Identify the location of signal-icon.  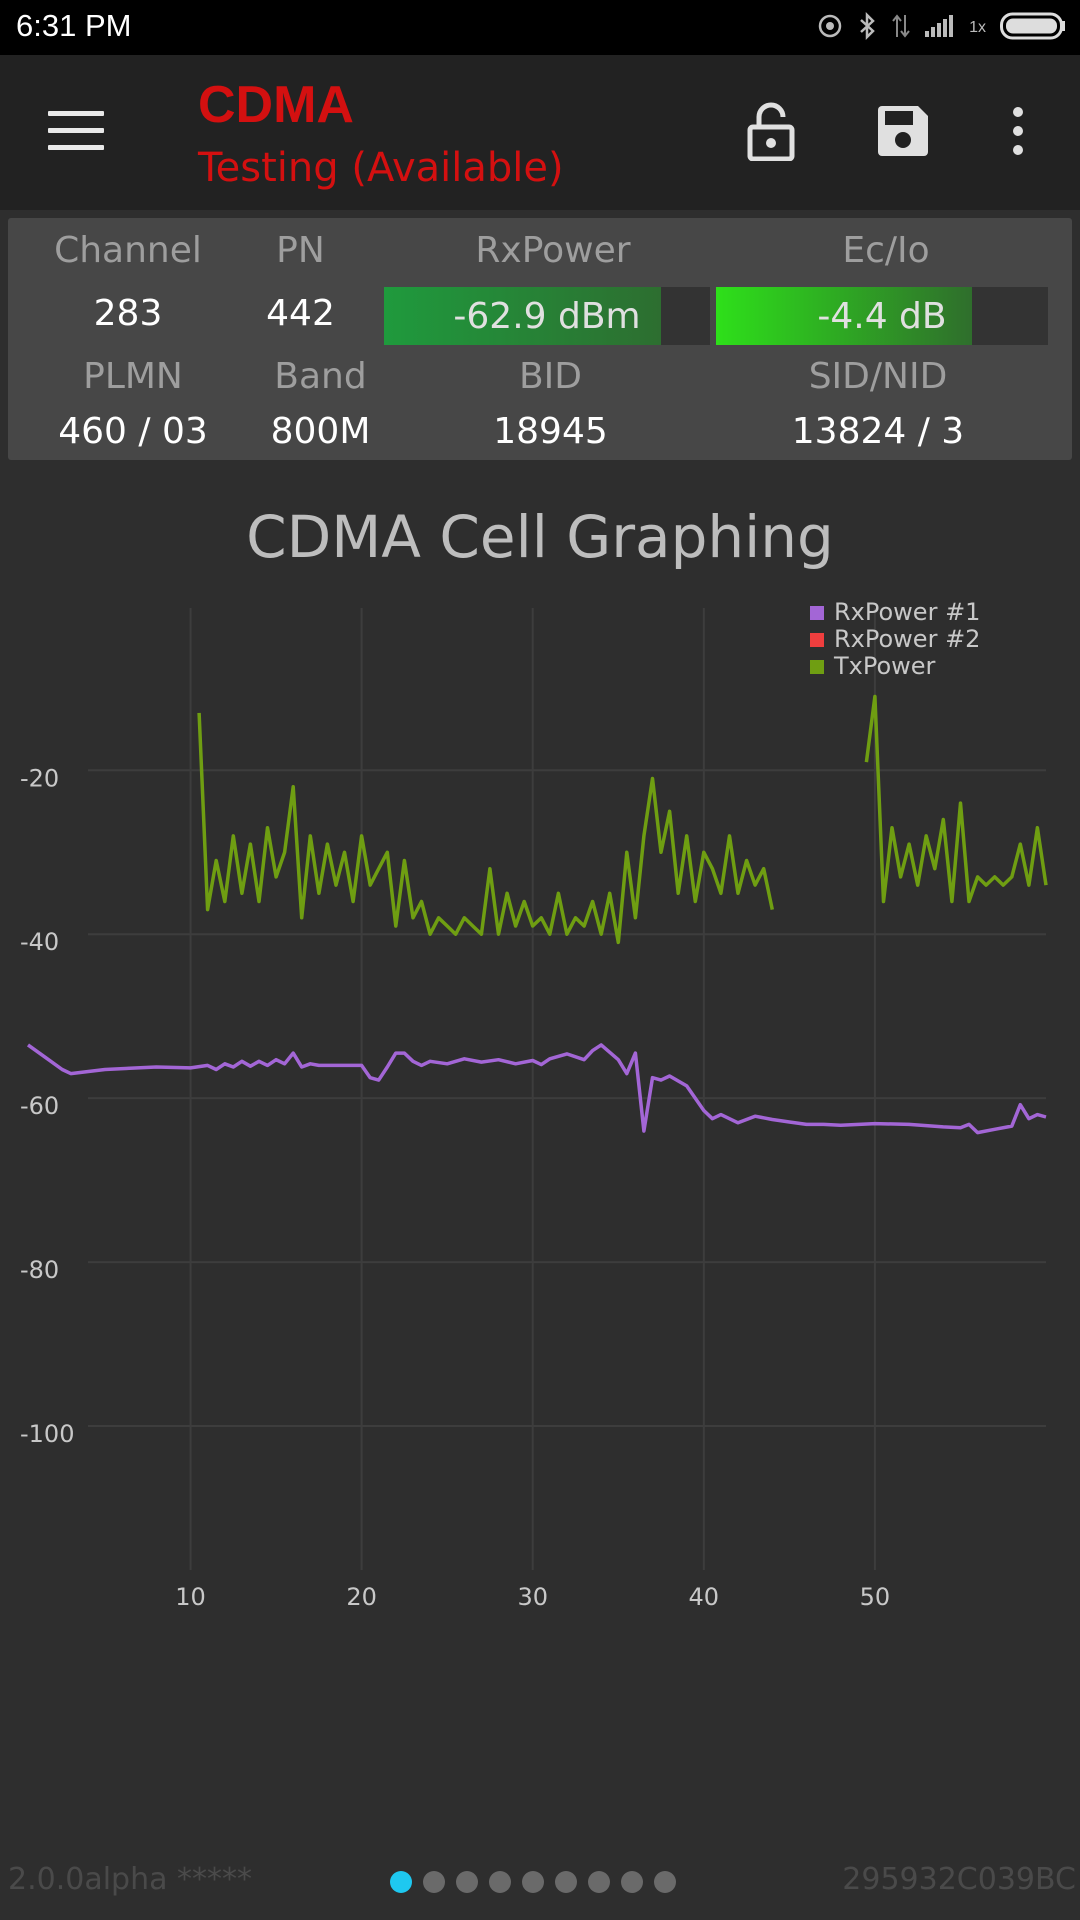
(940, 28).